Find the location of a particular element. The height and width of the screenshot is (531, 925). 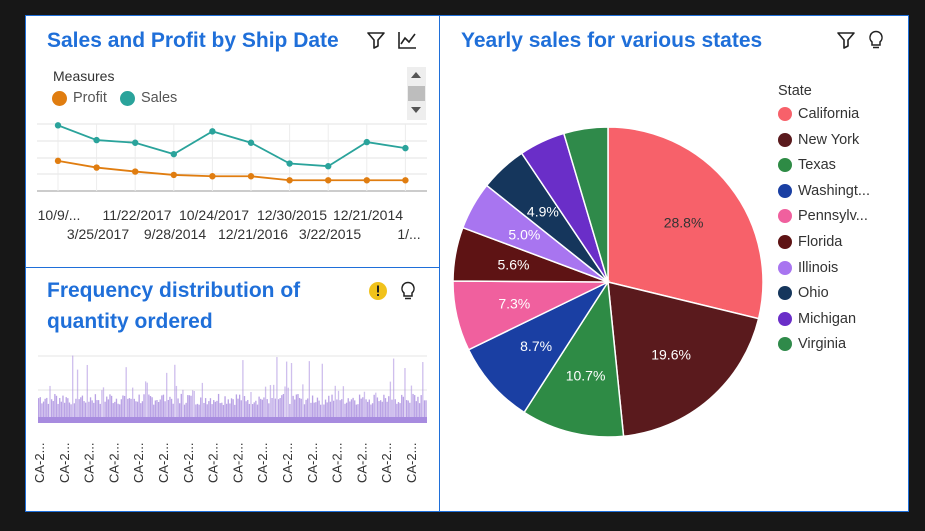

lightbulb-icon is located at coordinates (876, 40).